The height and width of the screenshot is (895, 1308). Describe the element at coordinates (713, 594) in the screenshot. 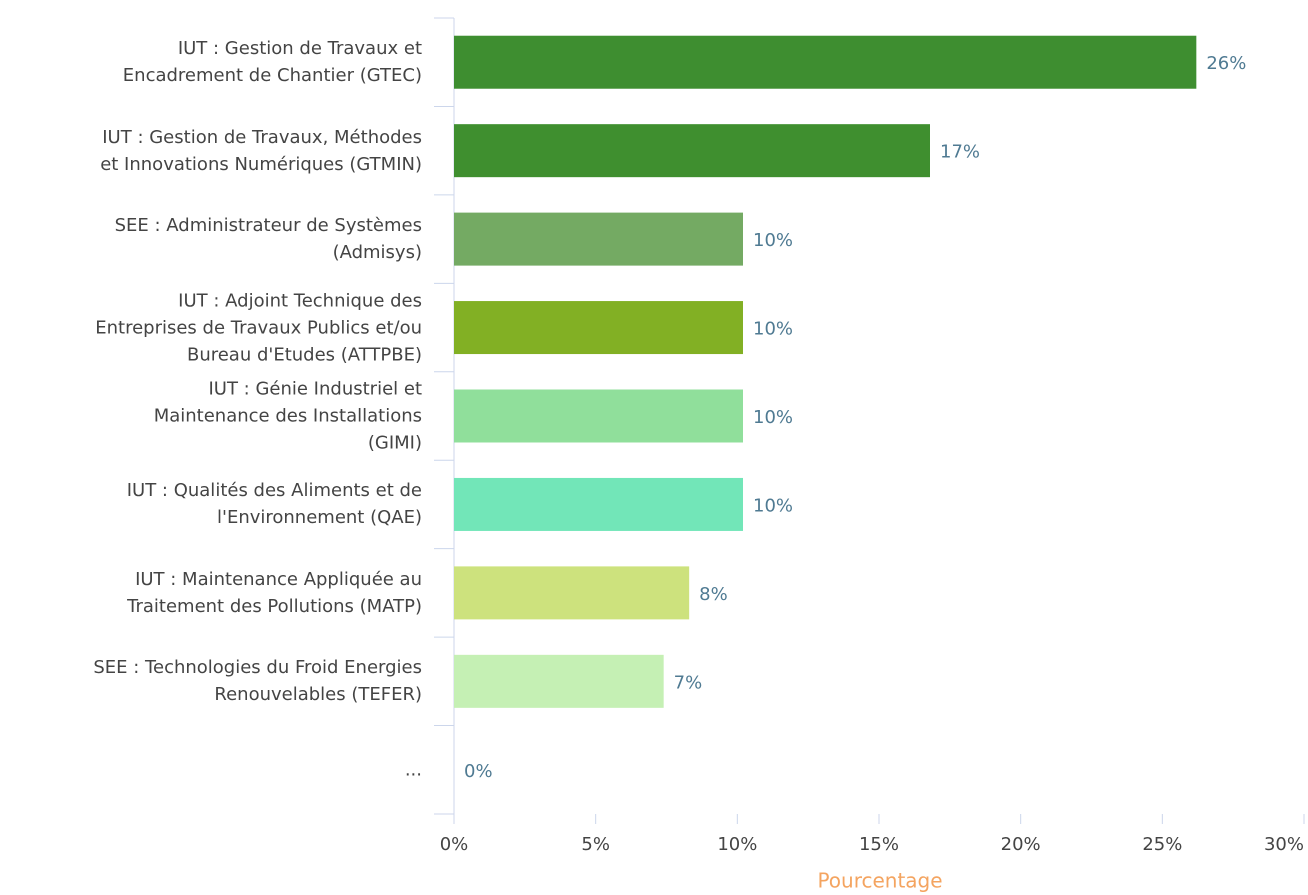

I see `data-label: 8%` at that location.